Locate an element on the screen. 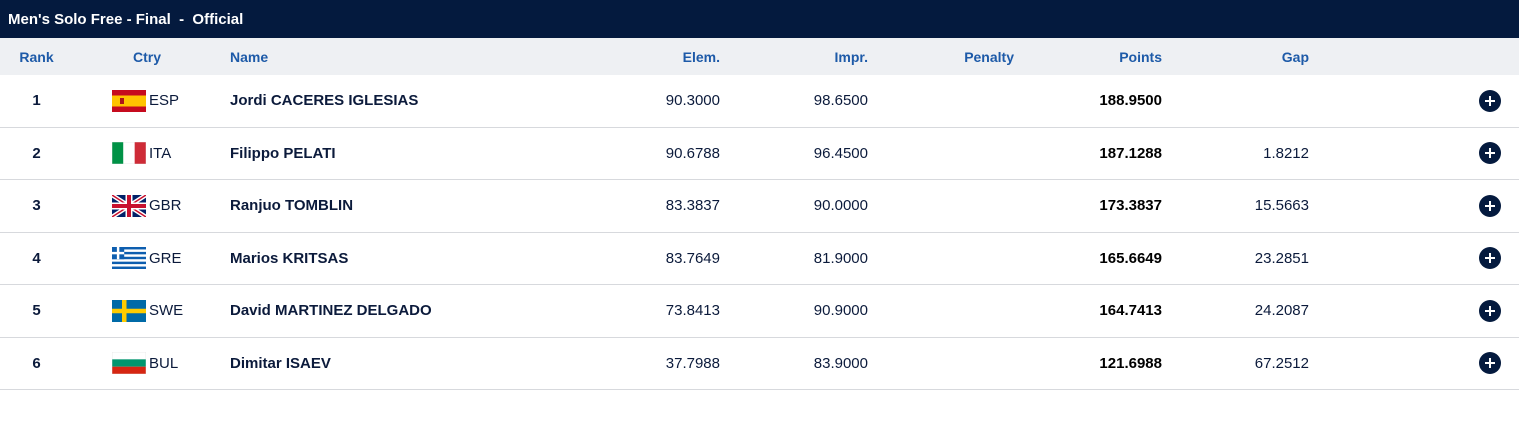  elements-score: 90.3000 is located at coordinates (692, 101).